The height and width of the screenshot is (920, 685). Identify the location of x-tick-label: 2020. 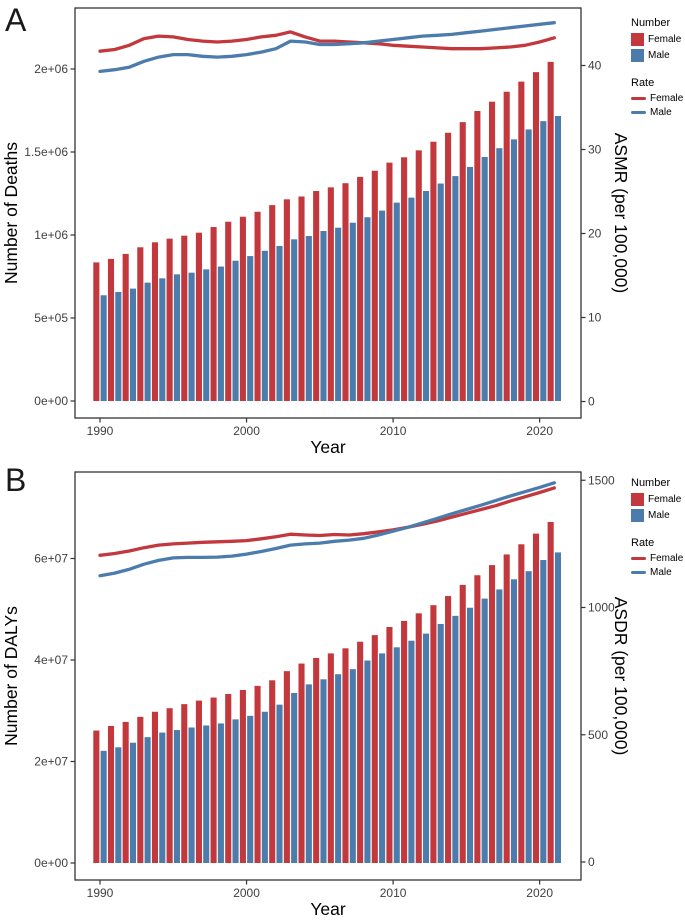
(539, 893).